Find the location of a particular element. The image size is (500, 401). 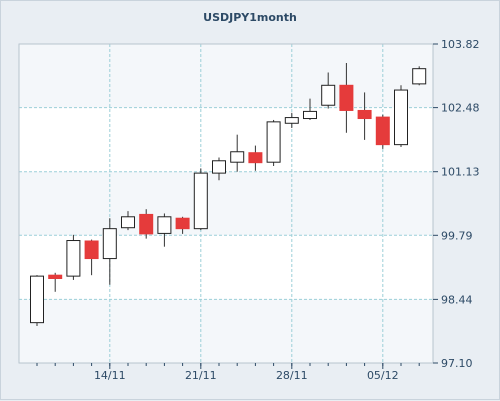

grid-band is located at coordinates (226, 267).